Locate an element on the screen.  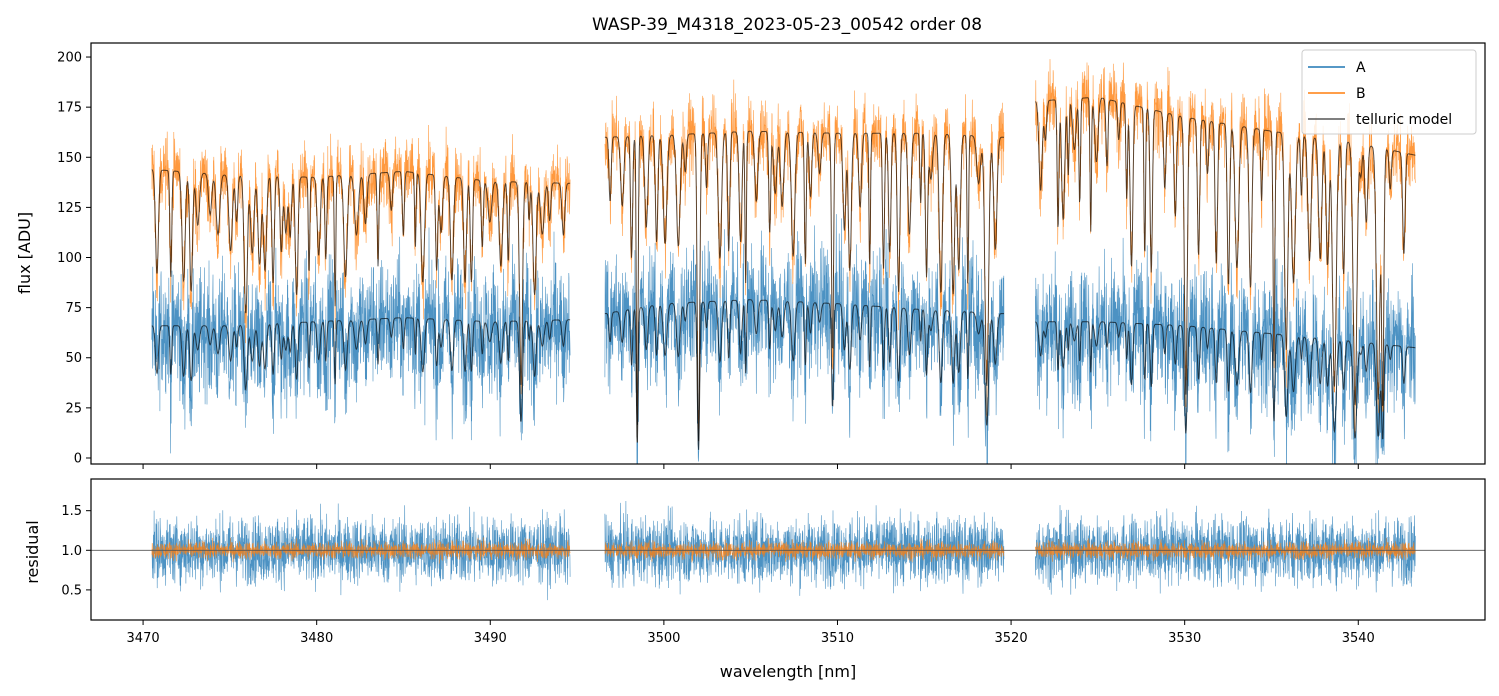
x-tick-label: 3500 is located at coordinates (663, 638).